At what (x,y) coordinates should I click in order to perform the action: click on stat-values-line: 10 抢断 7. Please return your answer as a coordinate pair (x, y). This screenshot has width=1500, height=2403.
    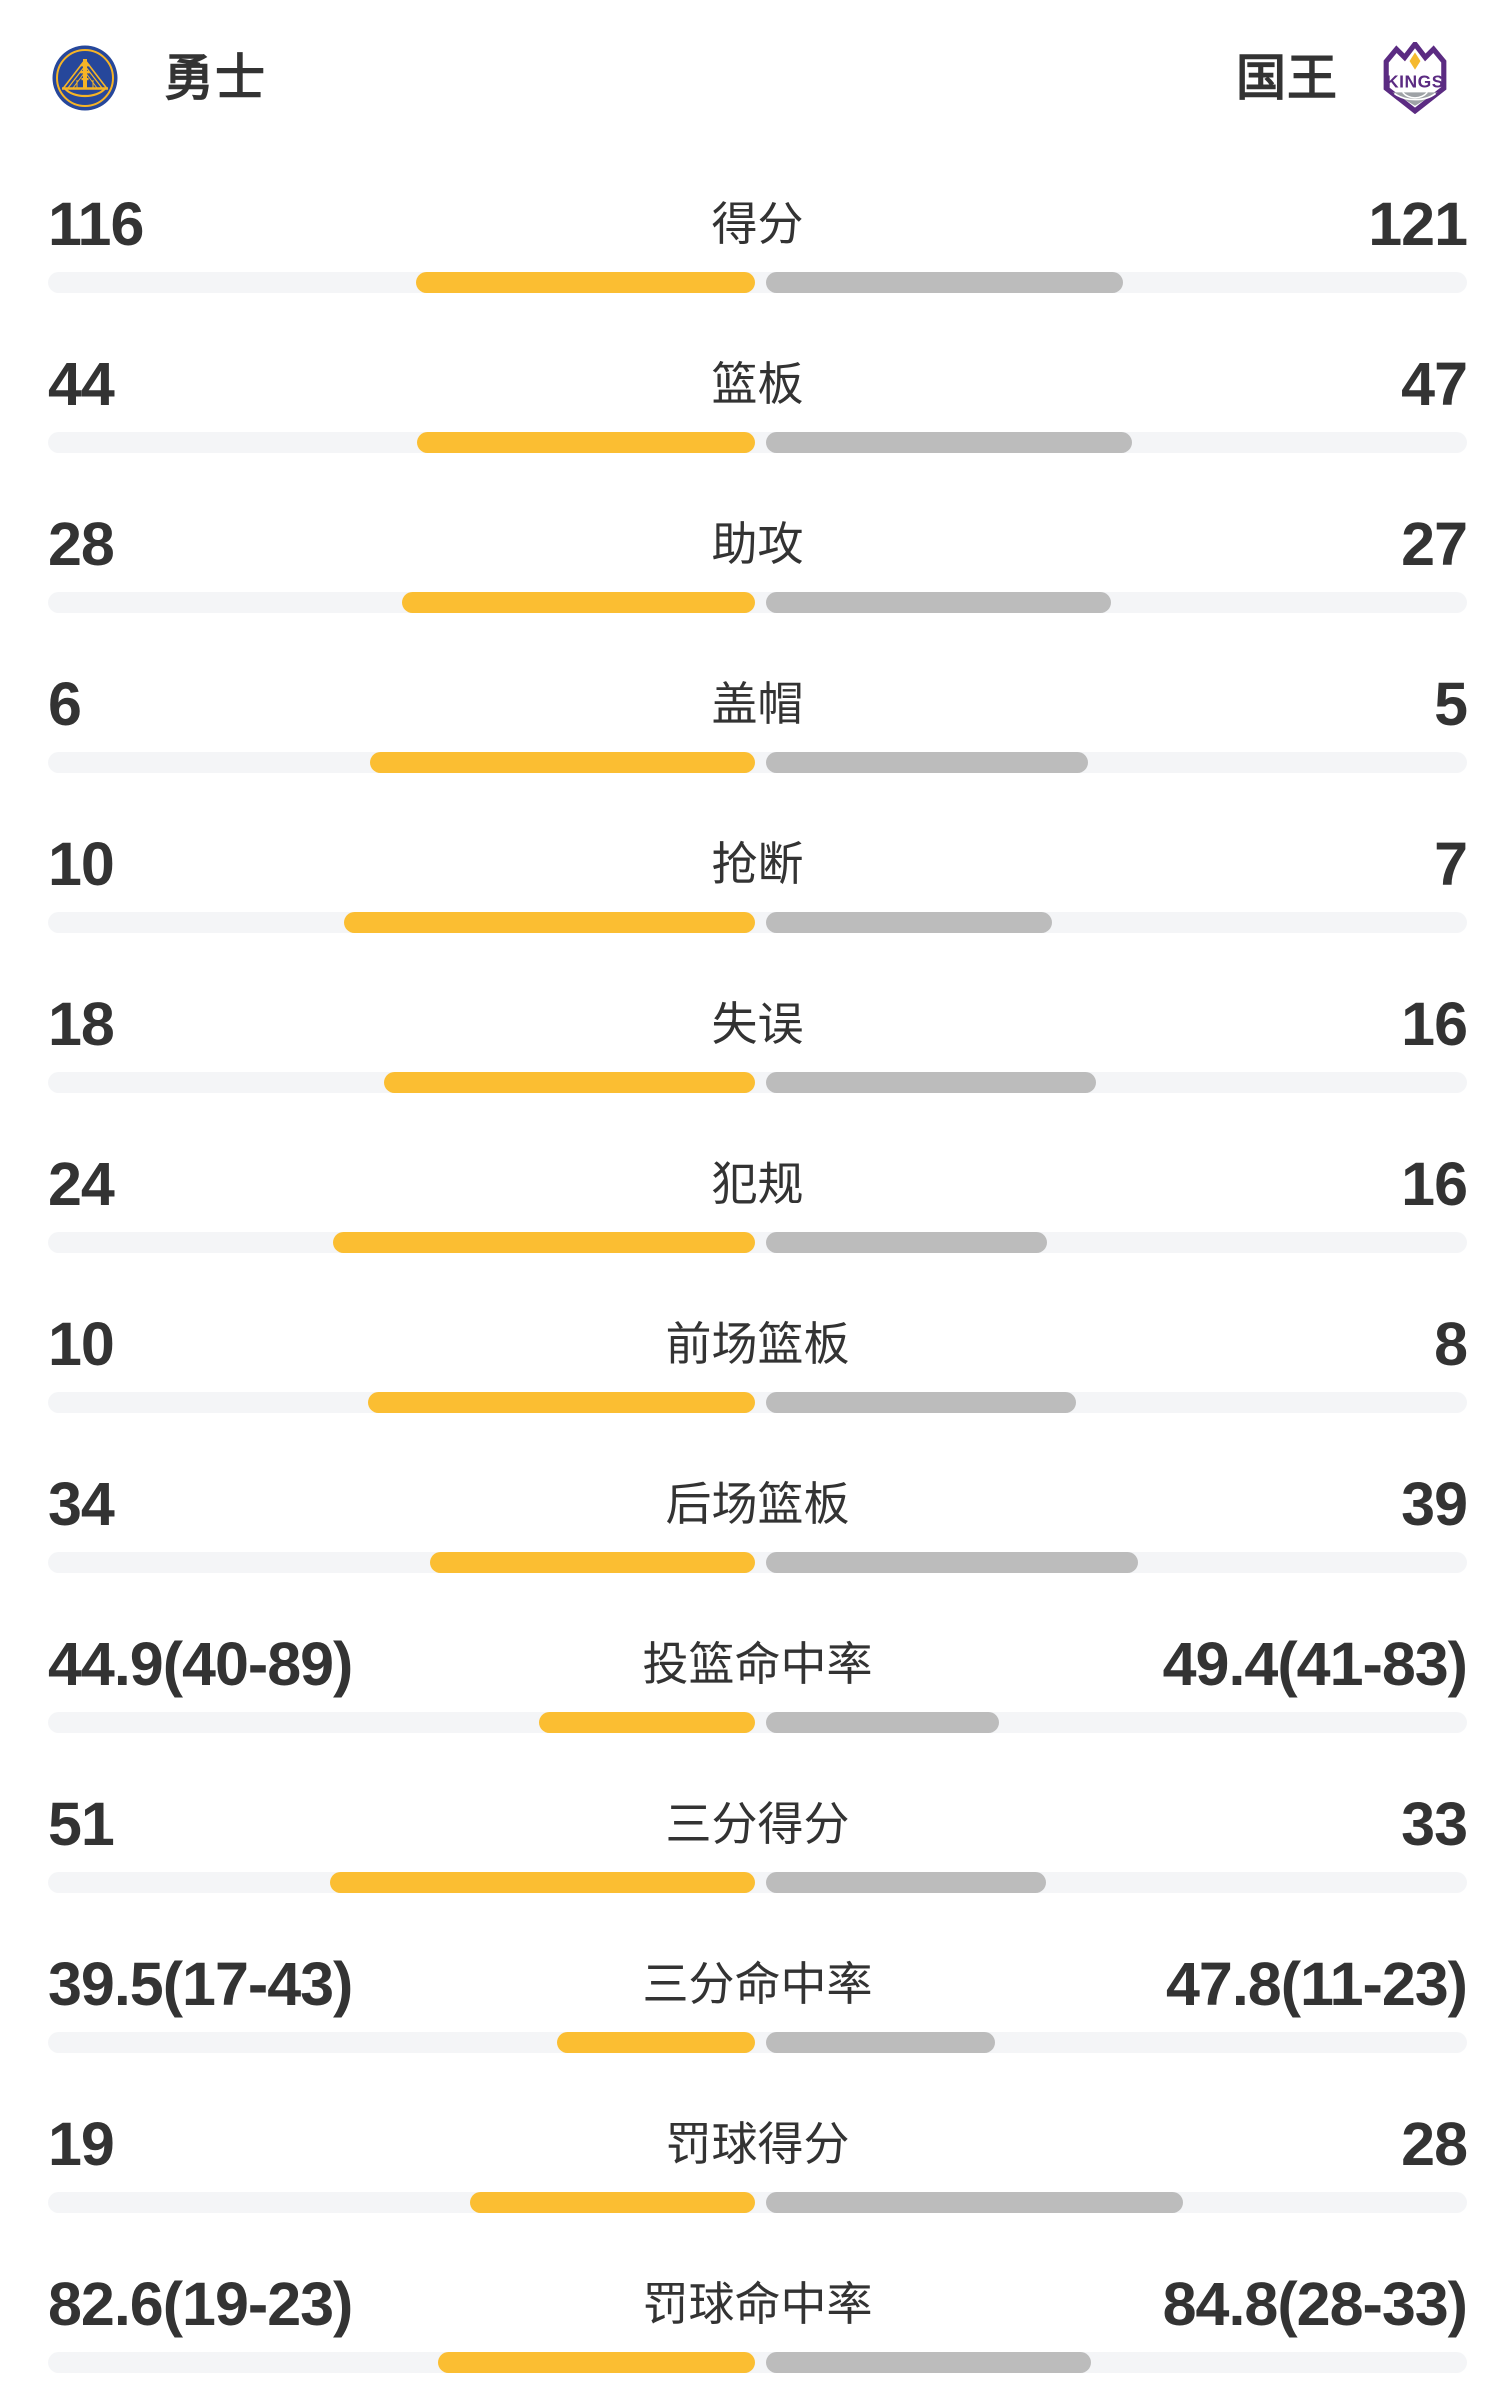
    Looking at the image, I should click on (758, 864).